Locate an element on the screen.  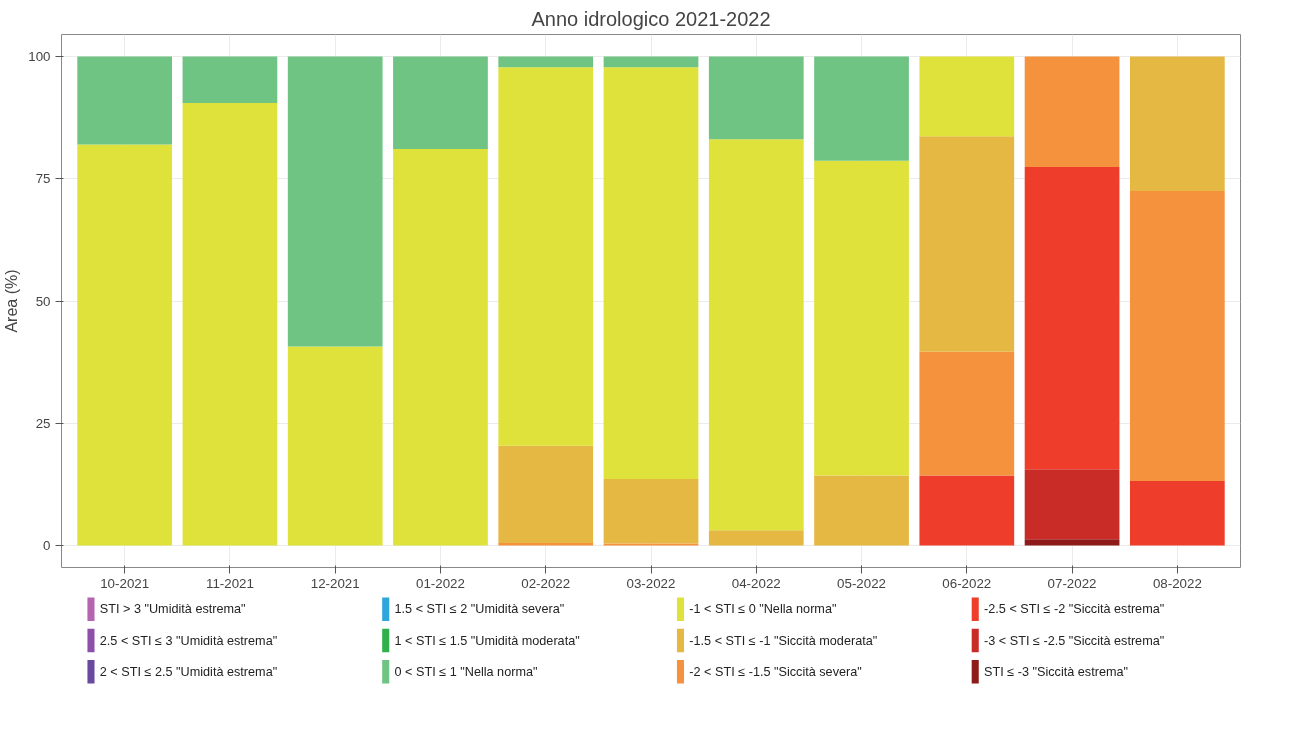
legend-label: 1 < STI ≤ 1.5 "Umidità moderata" is located at coordinates (487, 640).